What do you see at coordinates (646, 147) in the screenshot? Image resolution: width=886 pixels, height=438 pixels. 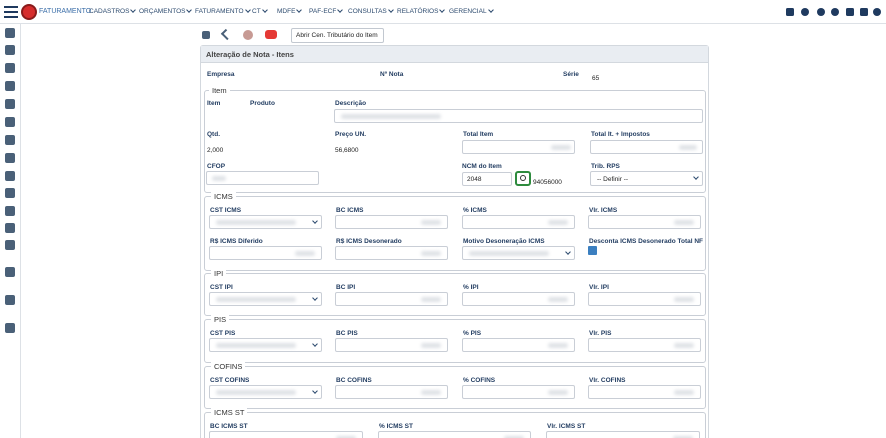 I see `total-taxes-input` at bounding box center [646, 147].